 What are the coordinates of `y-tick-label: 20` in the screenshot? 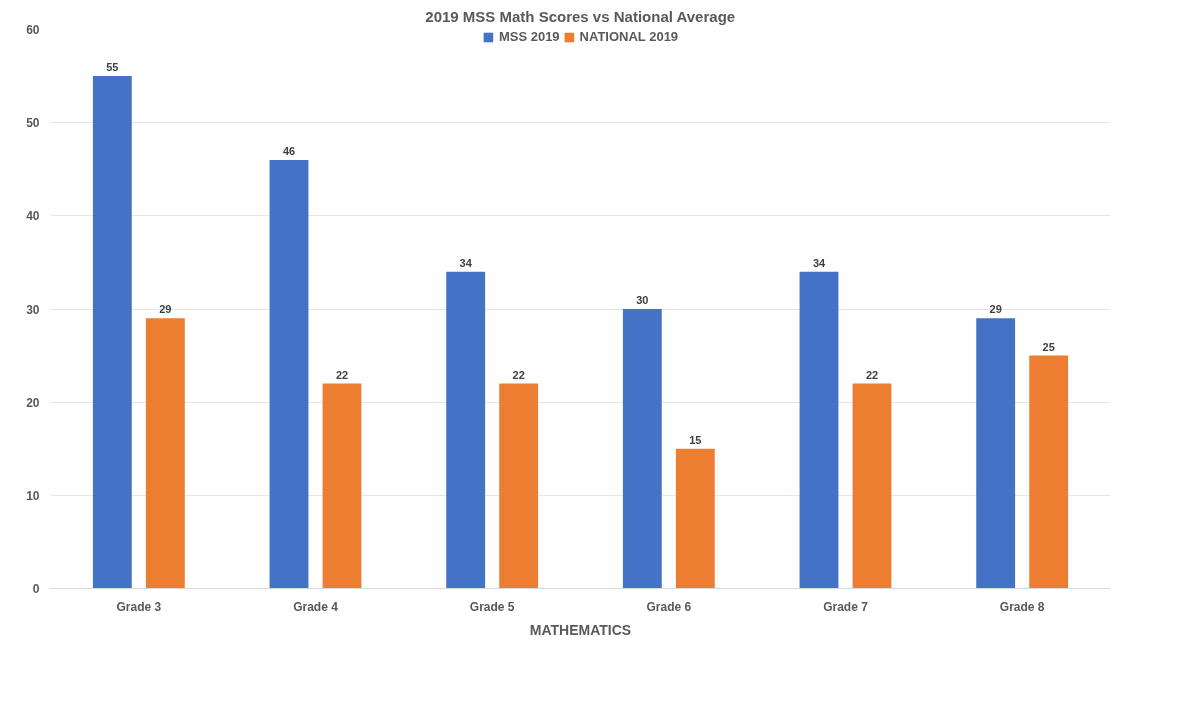 It's located at (33, 402).